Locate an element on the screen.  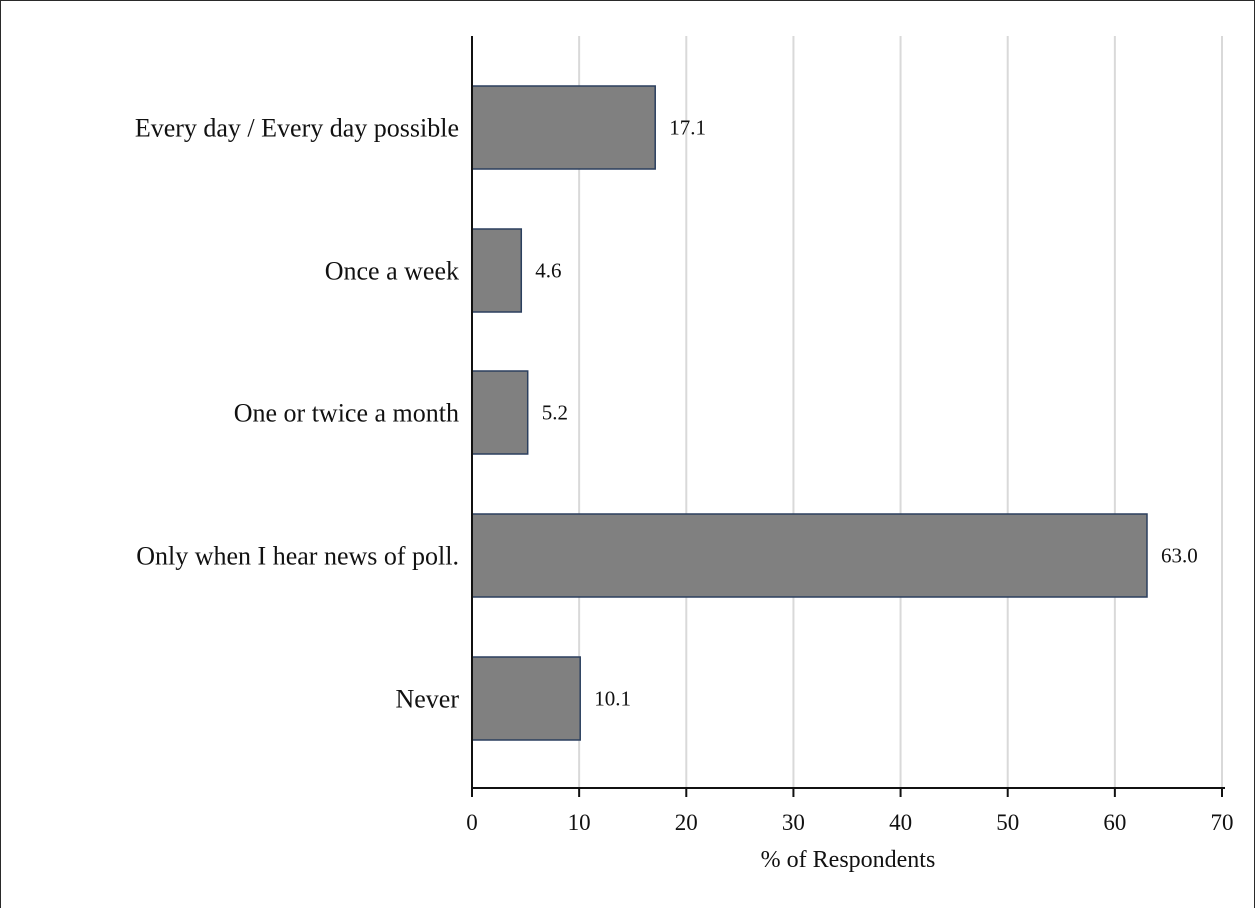
category-label-4: Never is located at coordinates (427, 699).